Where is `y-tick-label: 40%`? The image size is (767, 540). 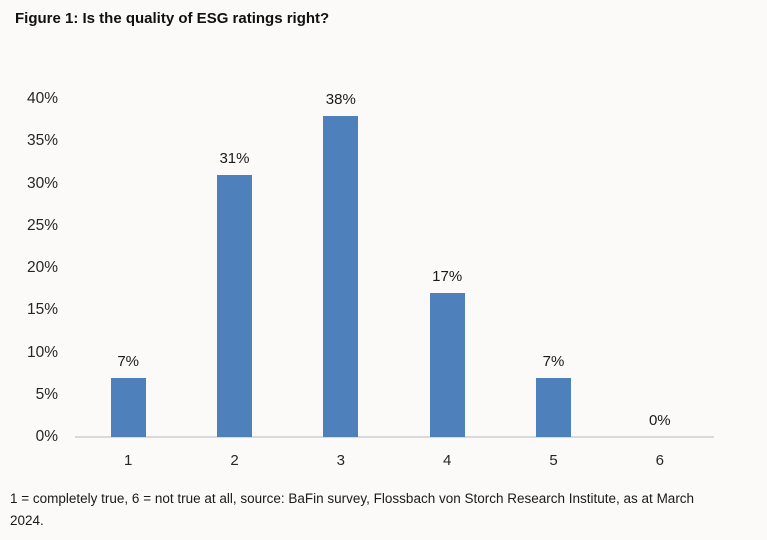 y-tick-label: 40% is located at coordinates (42, 98).